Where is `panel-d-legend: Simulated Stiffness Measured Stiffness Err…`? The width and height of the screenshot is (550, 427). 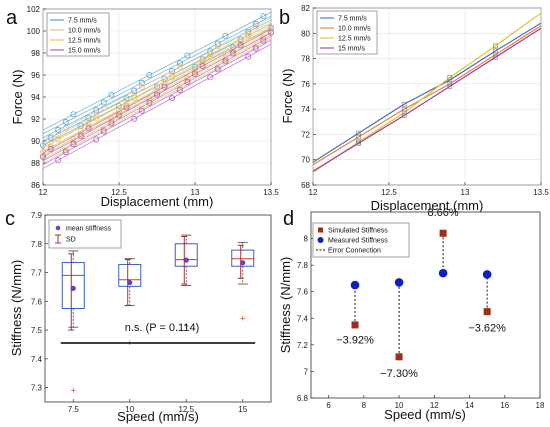
panel-d-legend: Simulated Stiffness Measured Stiffness Err… is located at coordinates (361, 240).